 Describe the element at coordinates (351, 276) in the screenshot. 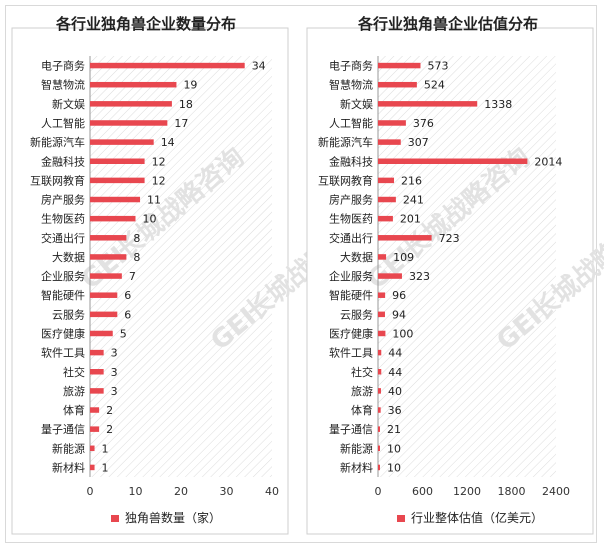

I see `category-label: 企业服务` at that location.